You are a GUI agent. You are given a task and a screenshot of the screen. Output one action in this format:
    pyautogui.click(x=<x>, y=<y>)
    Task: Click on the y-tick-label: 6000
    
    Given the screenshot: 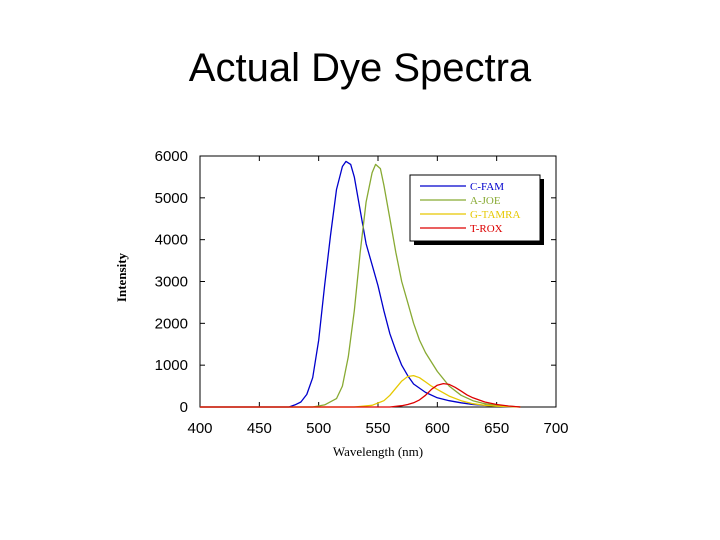 What is the action you would take?
    pyautogui.click(x=171, y=156)
    